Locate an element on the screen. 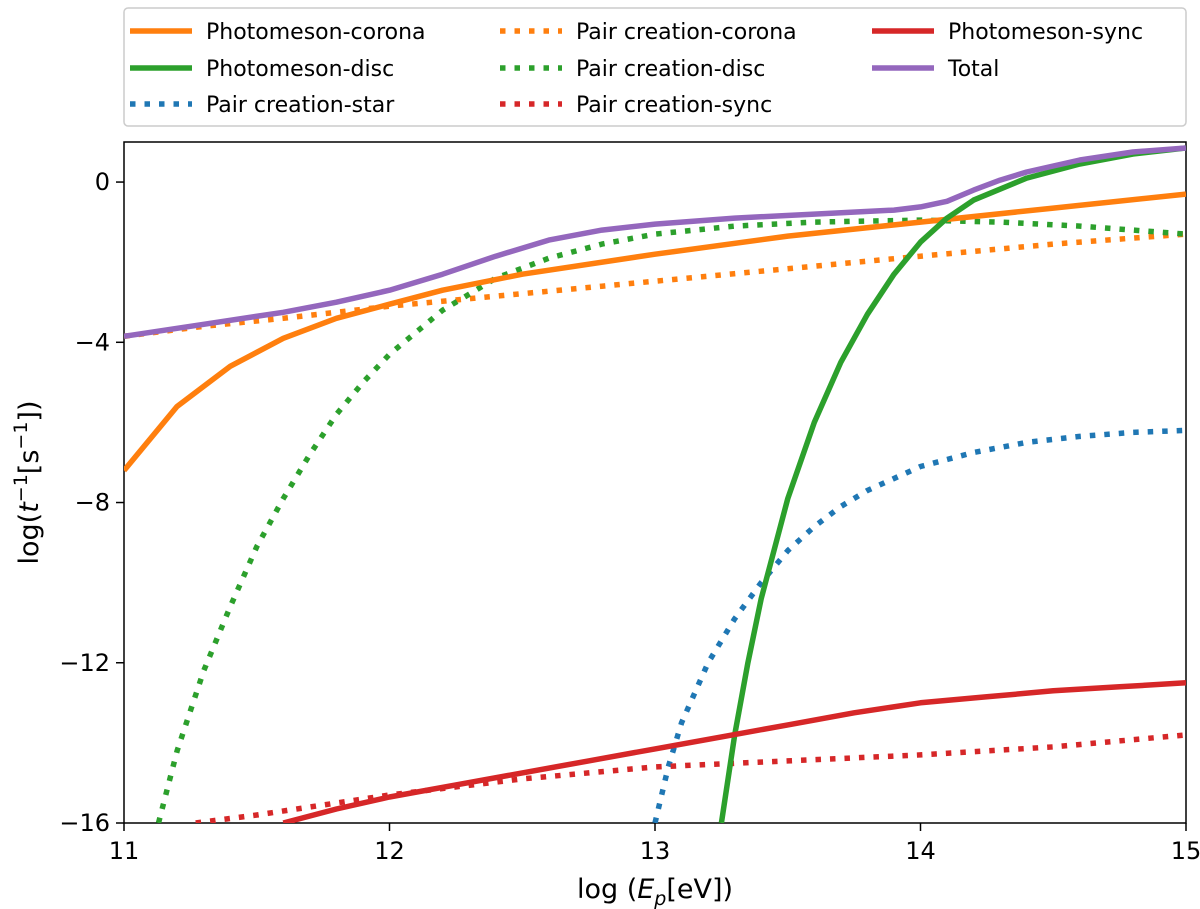 The image size is (1200, 909). x-tick-label: 14 is located at coordinates (920, 851).